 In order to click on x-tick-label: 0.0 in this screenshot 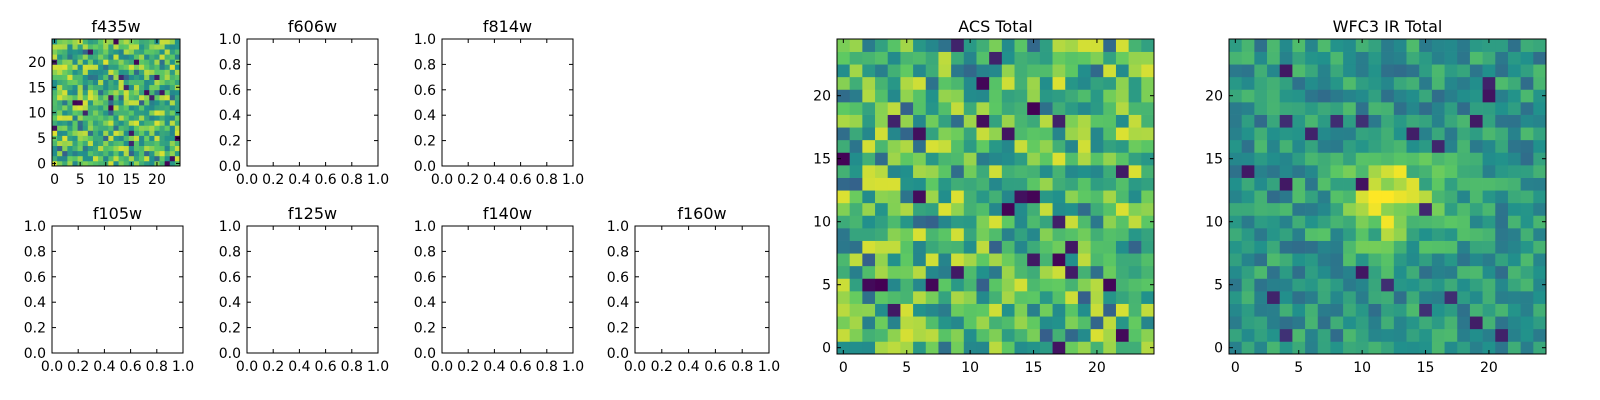, I will do `click(52, 367)`.